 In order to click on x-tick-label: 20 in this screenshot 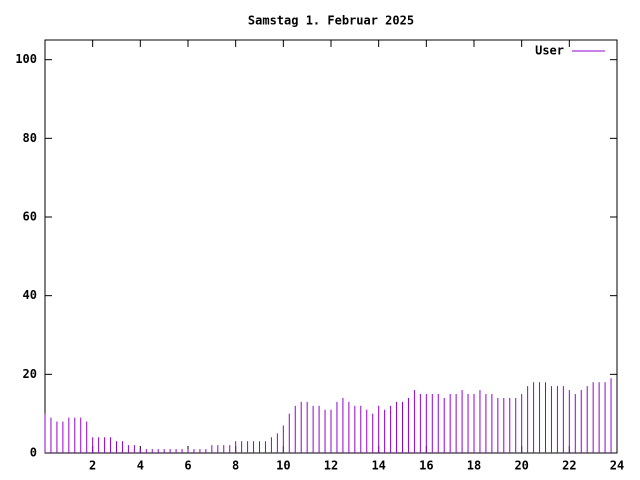, I will do `click(521, 466)`.